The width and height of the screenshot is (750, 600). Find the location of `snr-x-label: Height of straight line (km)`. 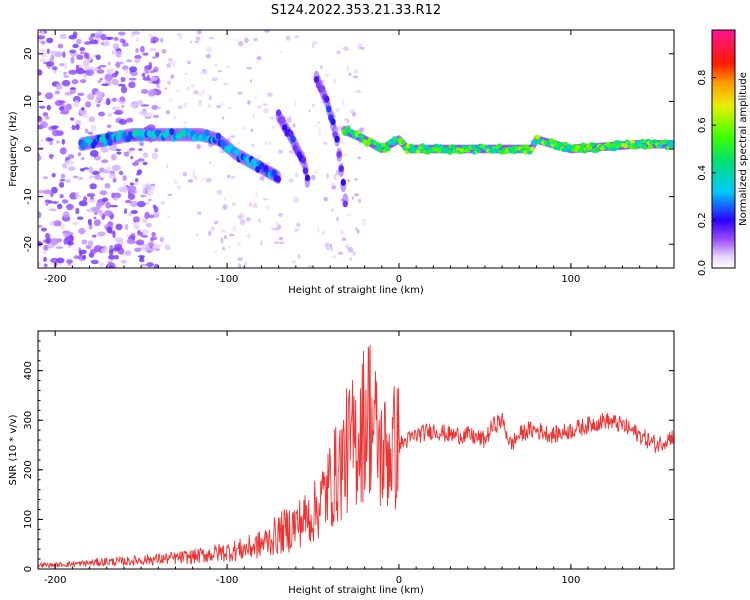

snr-x-label: Height of straight line (km) is located at coordinates (356, 590).